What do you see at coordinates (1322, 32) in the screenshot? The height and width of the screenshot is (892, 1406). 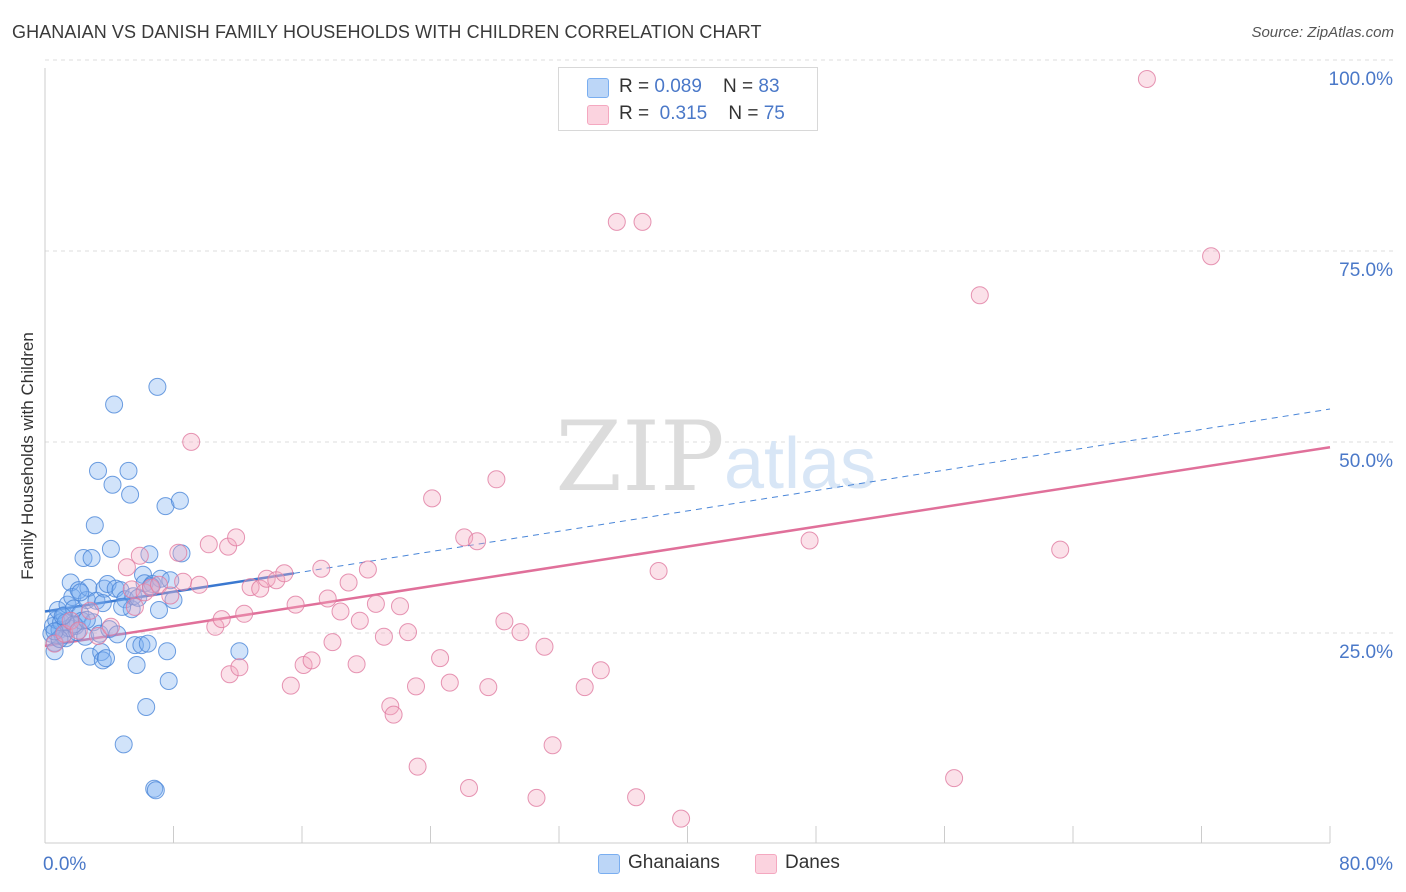 I see `source-attribution: Source: ZipAtlas.com` at bounding box center [1322, 32].